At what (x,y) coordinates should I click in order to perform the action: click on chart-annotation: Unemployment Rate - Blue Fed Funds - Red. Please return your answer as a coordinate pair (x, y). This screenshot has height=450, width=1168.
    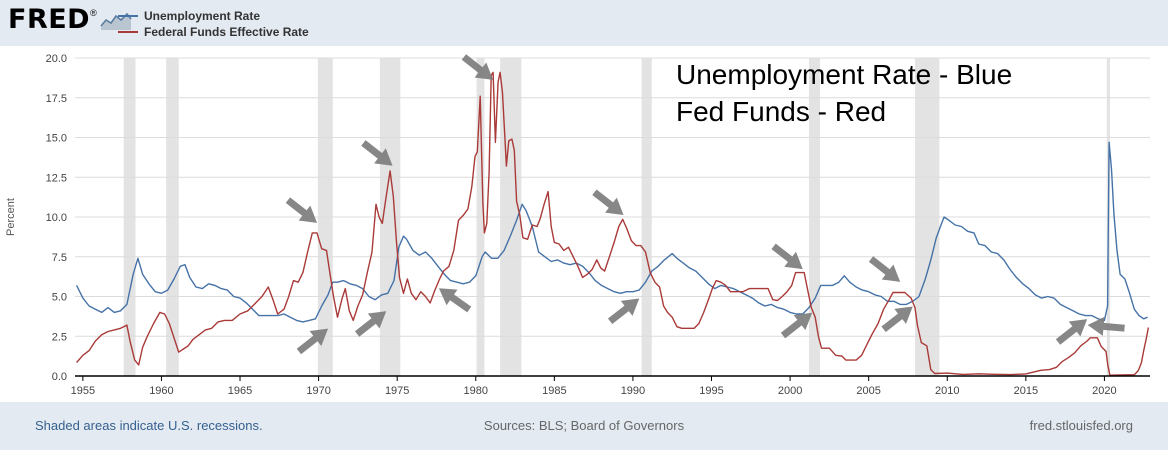
    Looking at the image, I should click on (844, 93).